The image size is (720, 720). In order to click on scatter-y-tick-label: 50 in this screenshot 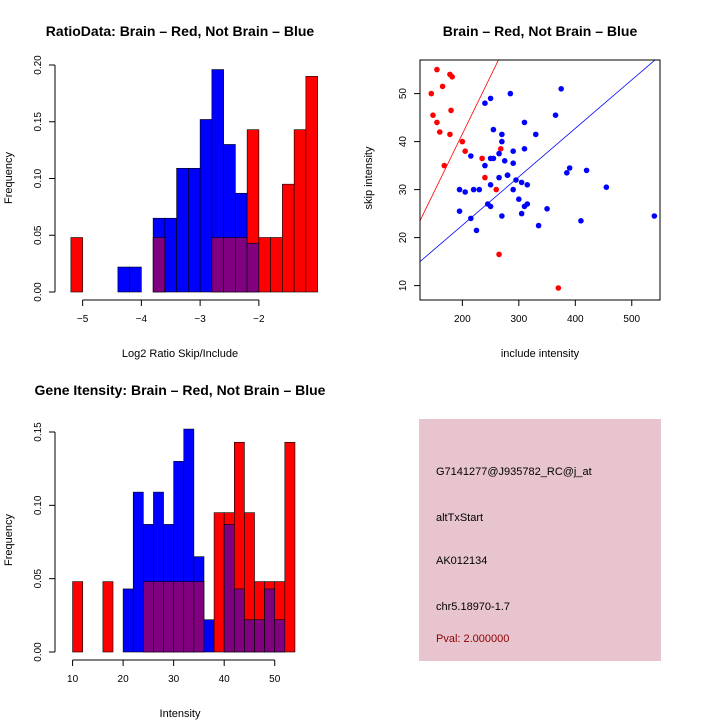, I will do `click(403, 94)`.